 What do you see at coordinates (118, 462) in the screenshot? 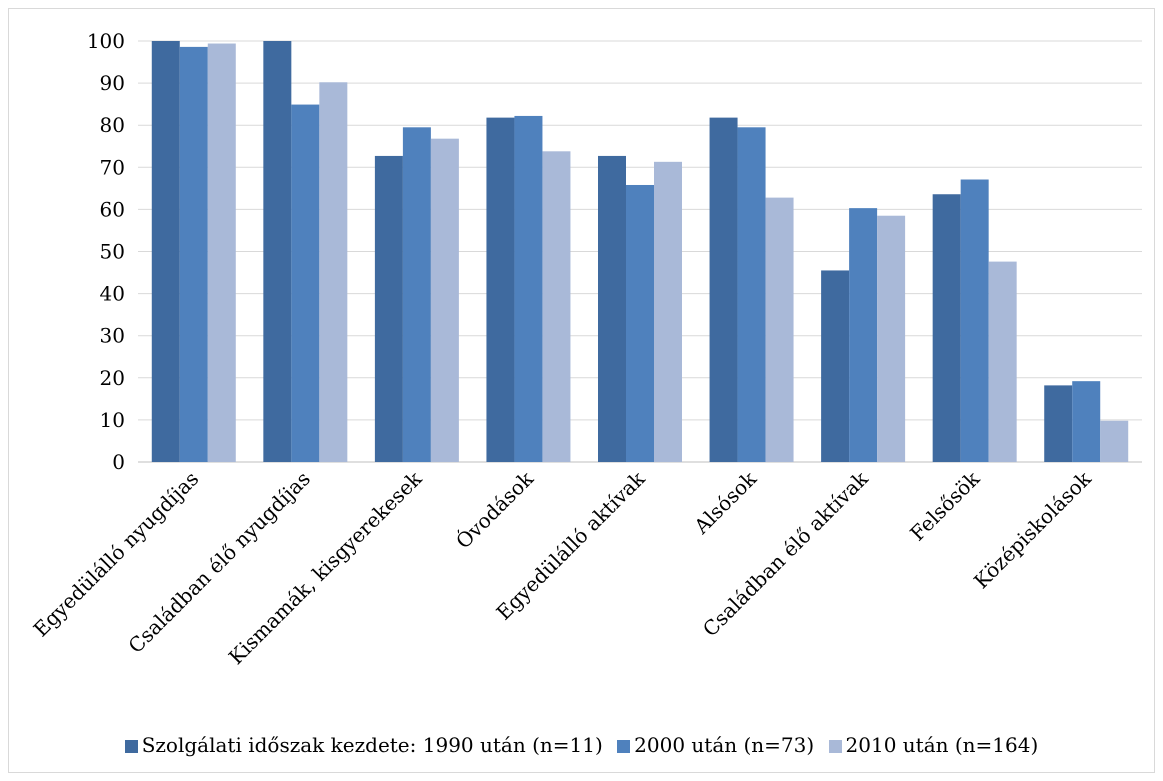
I see `y-tick-label: 0` at bounding box center [118, 462].